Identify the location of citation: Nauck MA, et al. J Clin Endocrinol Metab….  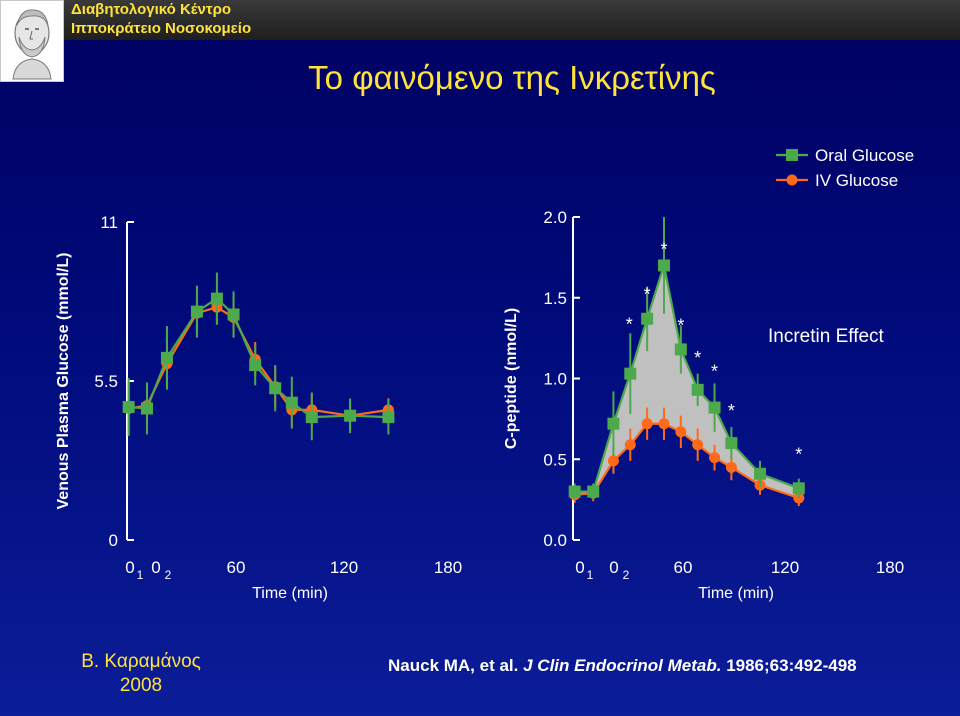
(622, 666).